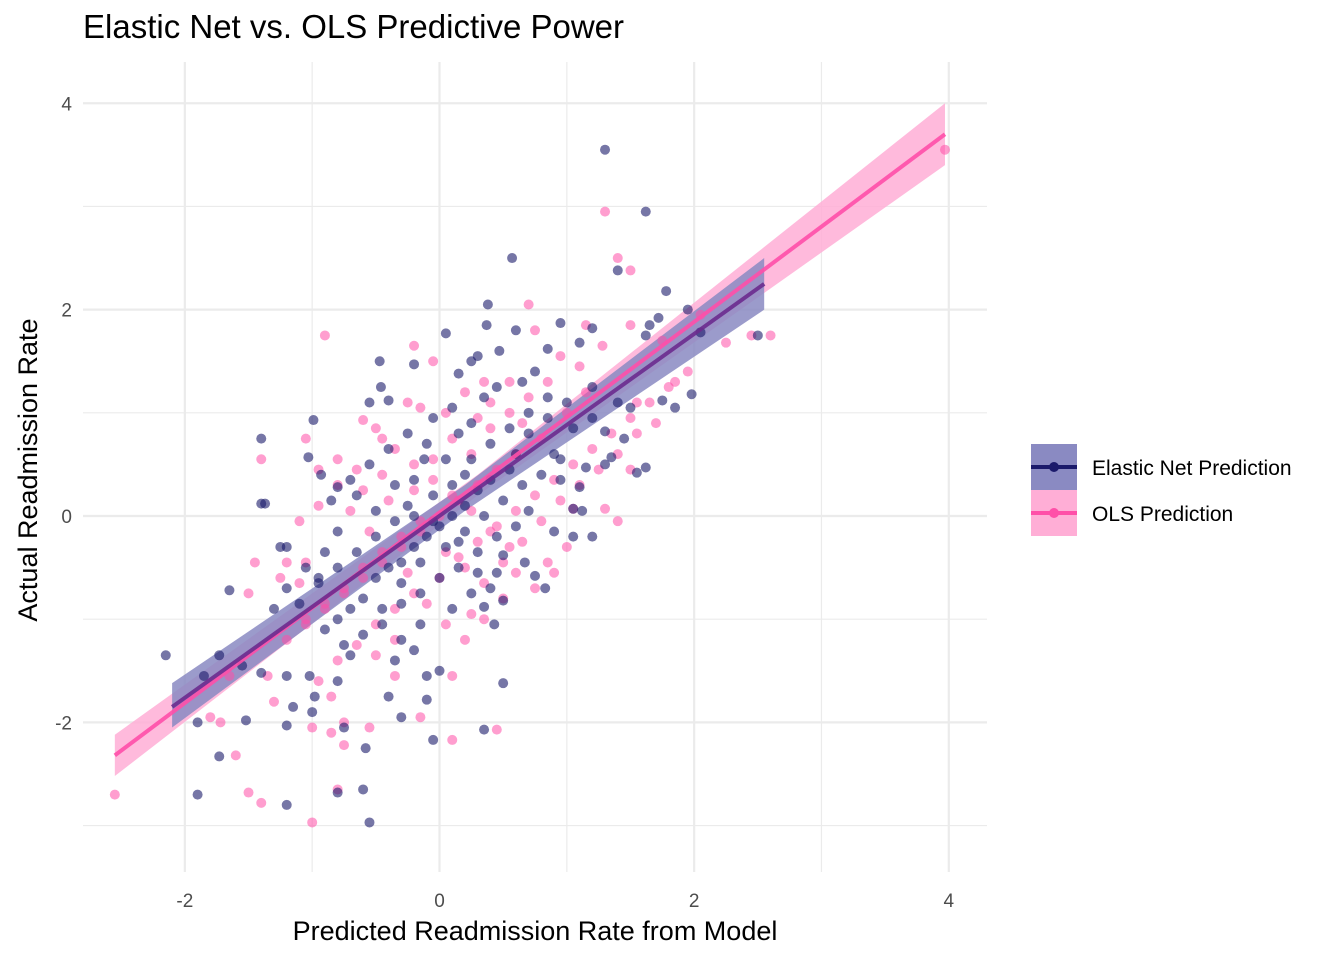 The height and width of the screenshot is (960, 1344). I want to click on x-tick-label: 4, so click(949, 901).